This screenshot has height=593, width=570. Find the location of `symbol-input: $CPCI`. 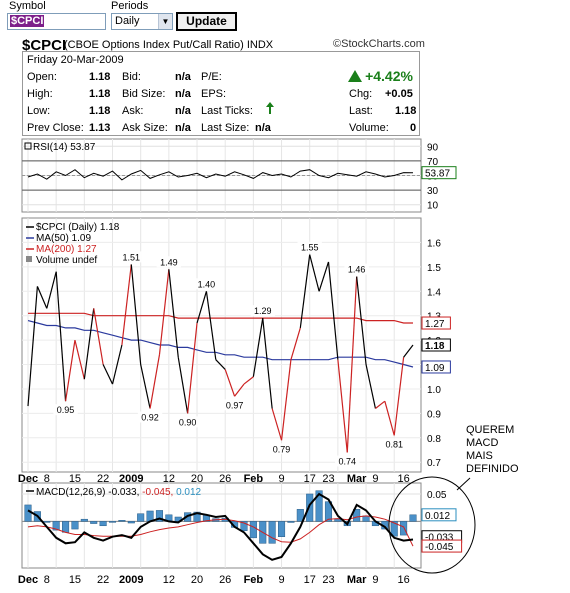

symbol-input: $CPCI is located at coordinates (56, 21).